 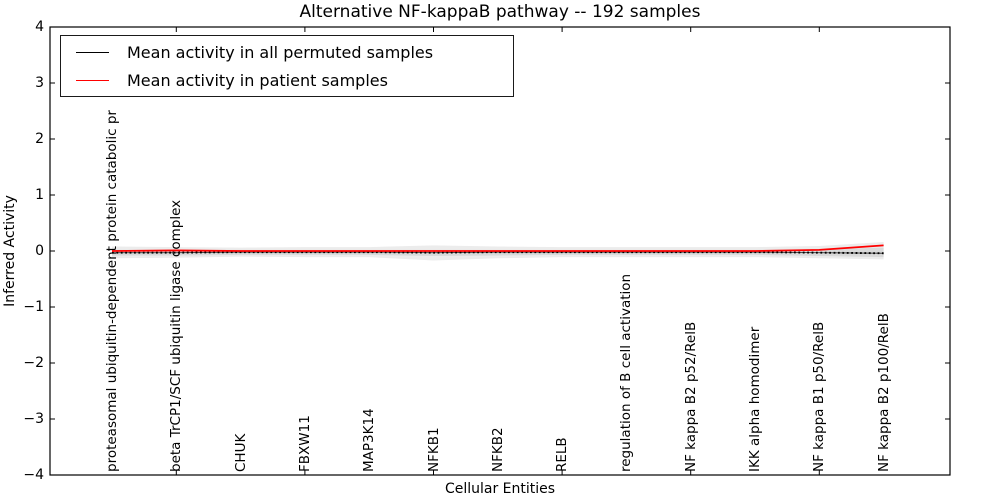 What do you see at coordinates (39, 139) in the screenshot?
I see `y-tick-label: 2` at bounding box center [39, 139].